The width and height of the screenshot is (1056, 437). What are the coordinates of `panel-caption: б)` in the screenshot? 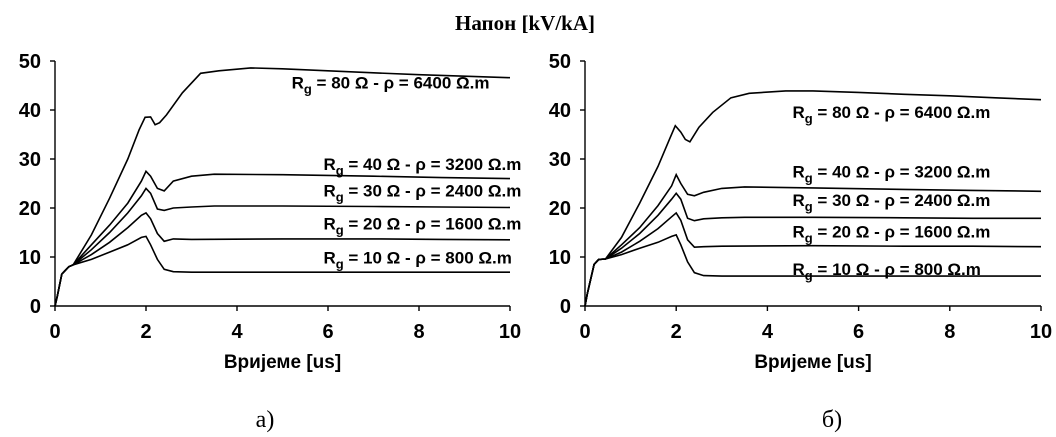 It's located at (832, 420).